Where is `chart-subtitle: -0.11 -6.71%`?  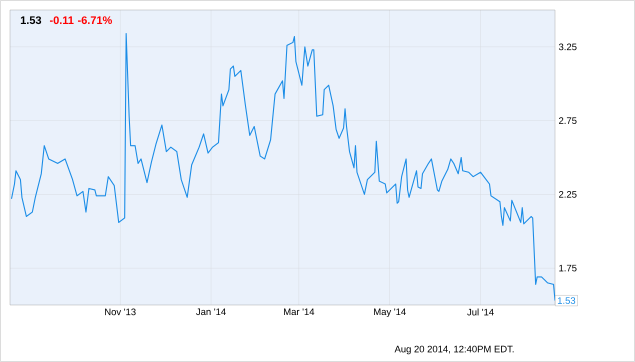 chart-subtitle: -0.11 -6.71% is located at coordinates (81, 20).